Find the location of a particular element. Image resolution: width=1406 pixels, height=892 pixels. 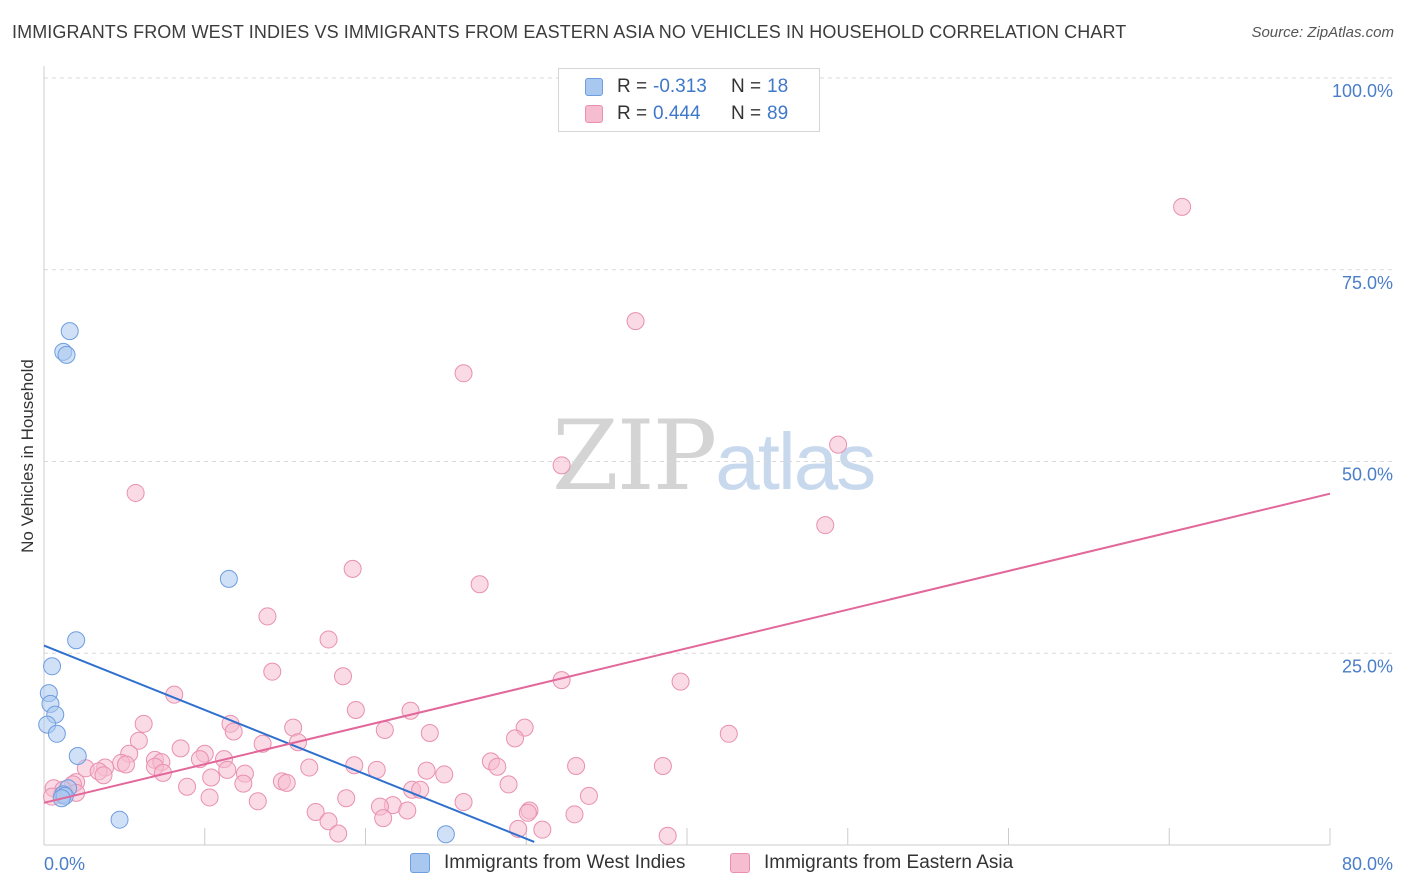

stats-legend: R = -0.313 N = 18 R = 0.444 N = 89 is located at coordinates (689, 100).